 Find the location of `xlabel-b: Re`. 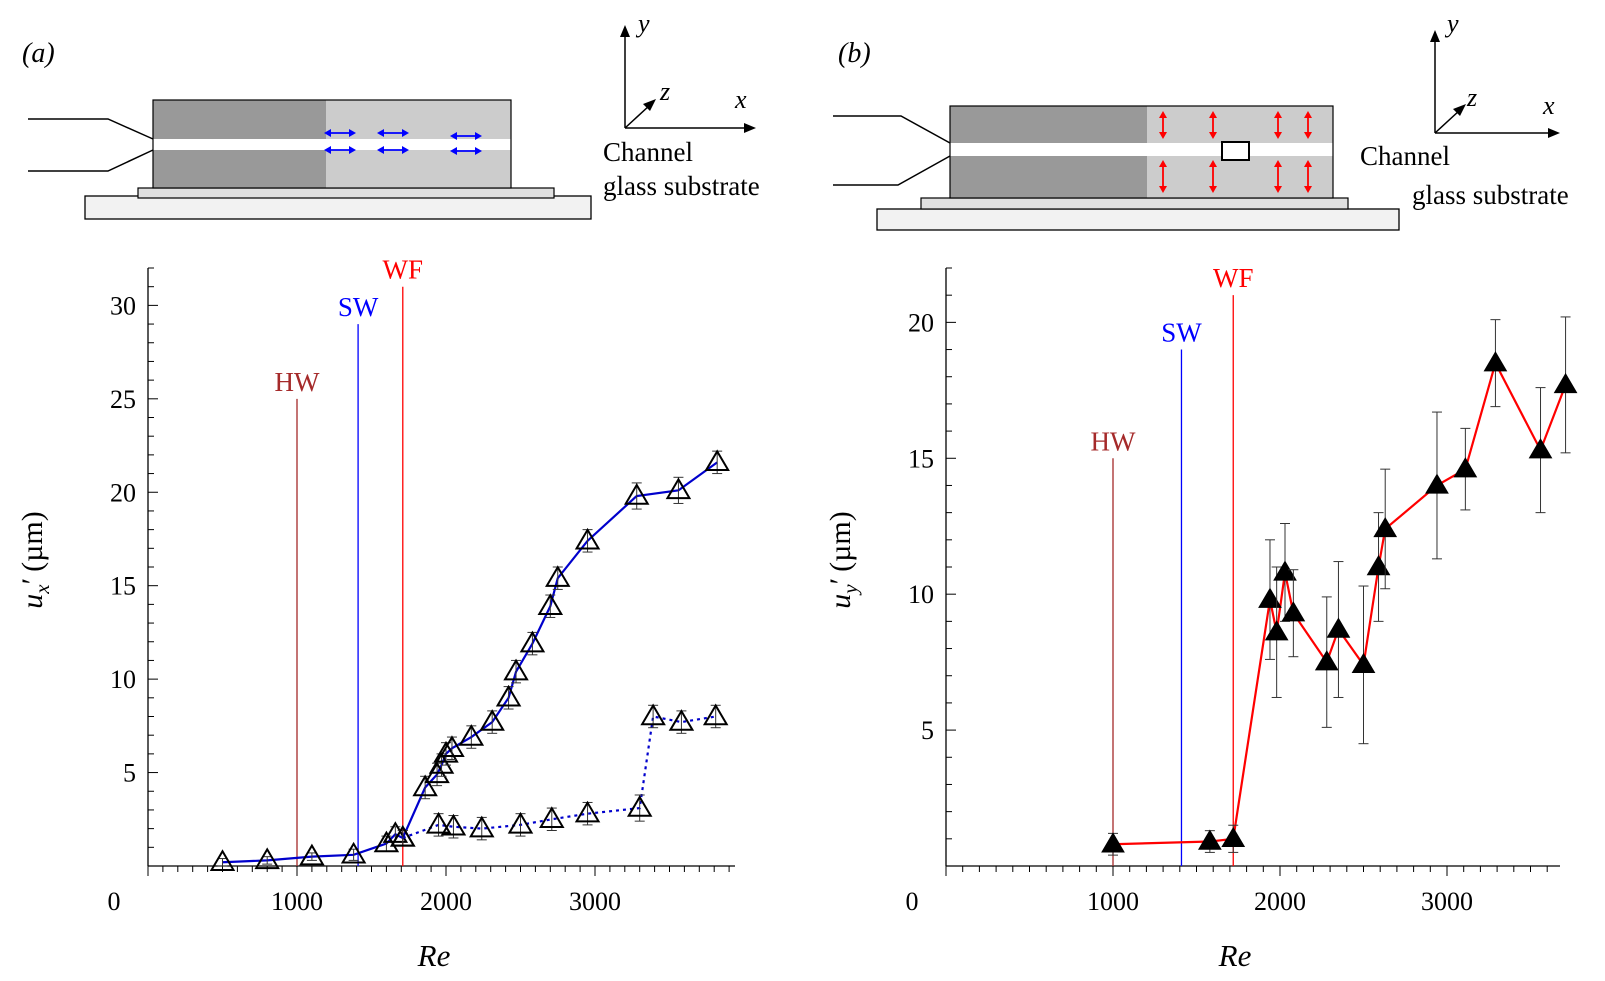

xlabel-b: Re is located at coordinates (1235, 955).